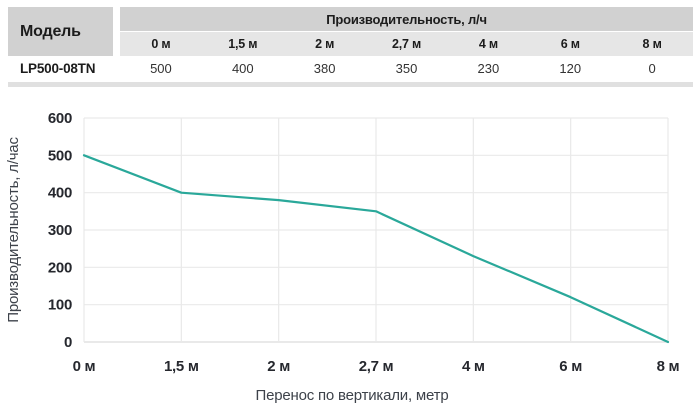 The image size is (700, 414). What do you see at coordinates (243, 44) in the screenshot?
I see `distance-header-cell: 1,5 м` at bounding box center [243, 44].